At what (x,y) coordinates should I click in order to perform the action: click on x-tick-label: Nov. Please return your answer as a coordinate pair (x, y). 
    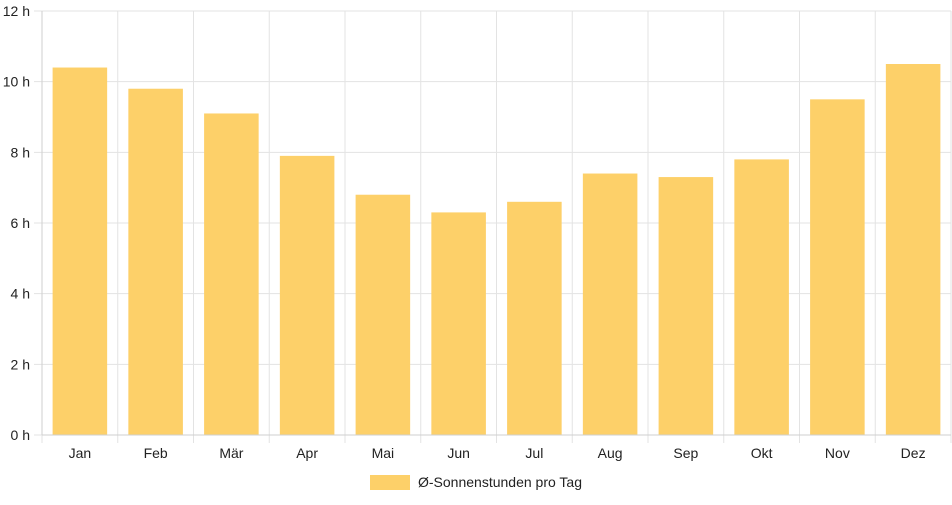
    Looking at the image, I should click on (837, 453).